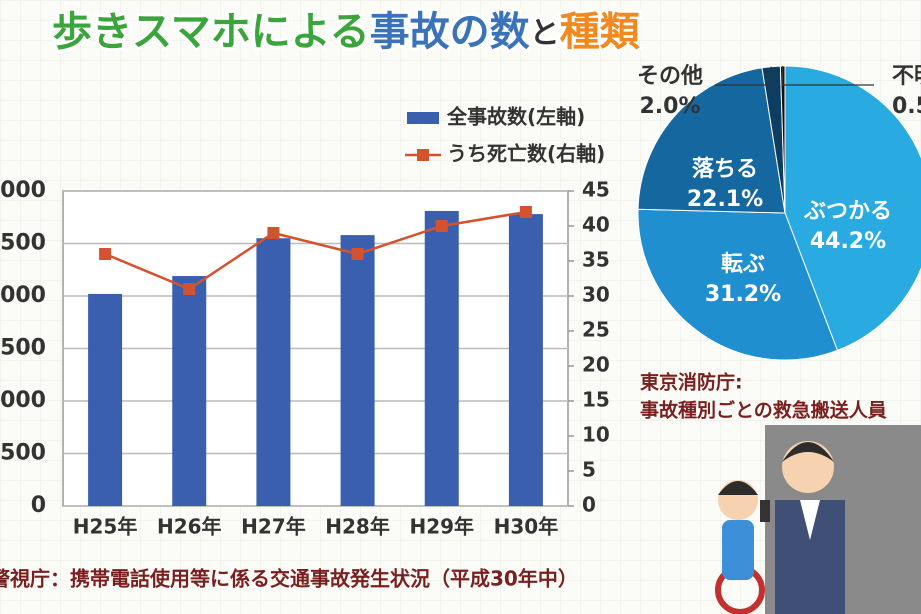 This screenshot has width=921, height=614. What do you see at coordinates (450, 32) in the screenshot?
I see `title-part: 事故の数` at bounding box center [450, 32].